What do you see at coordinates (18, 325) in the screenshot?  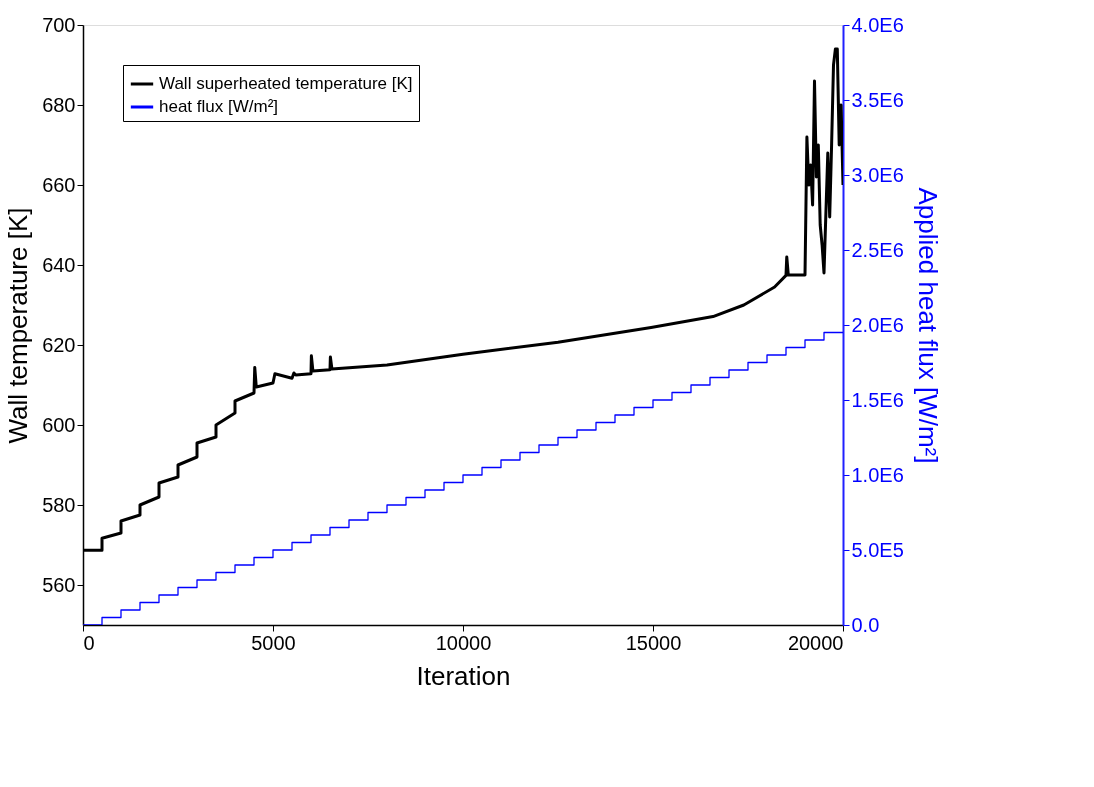 I see `y-axis-title: Wall temperature [K]` at bounding box center [18, 325].